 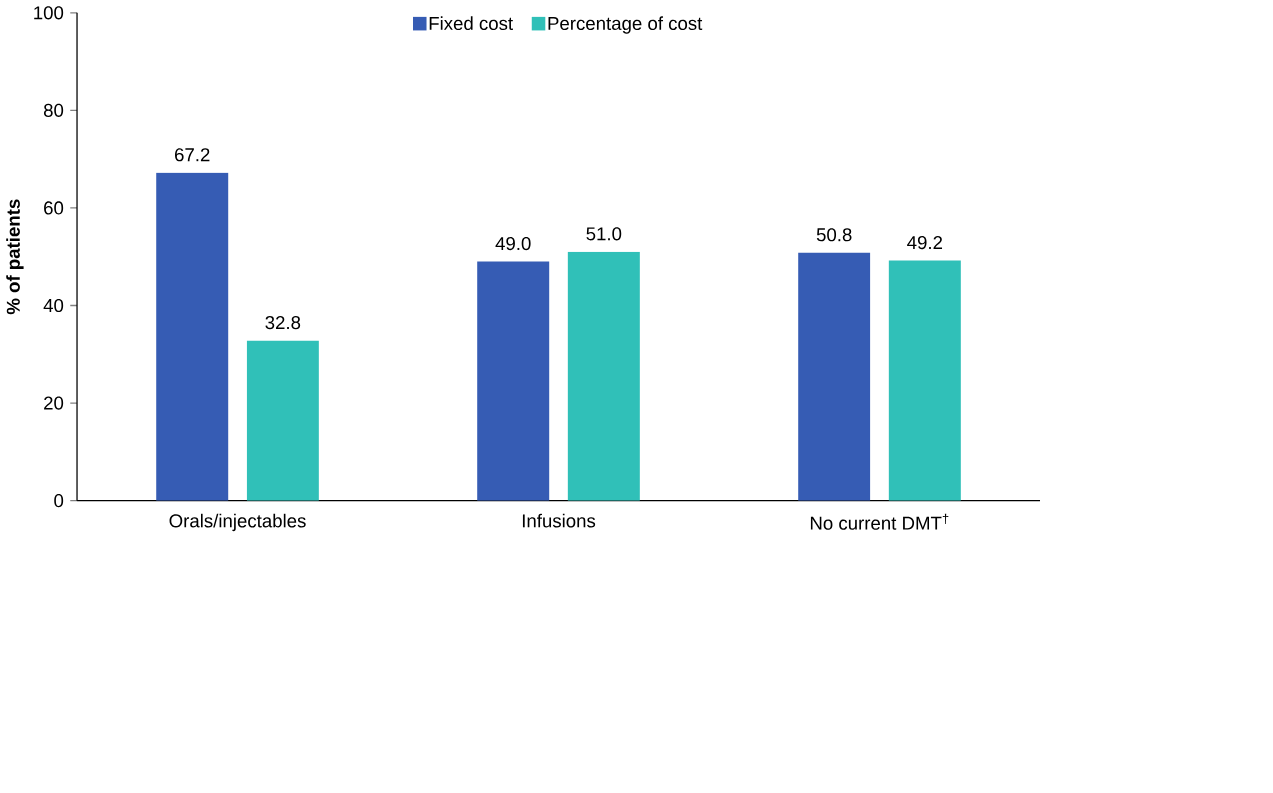 I want to click on data-label: 50.8, so click(x=834, y=234).